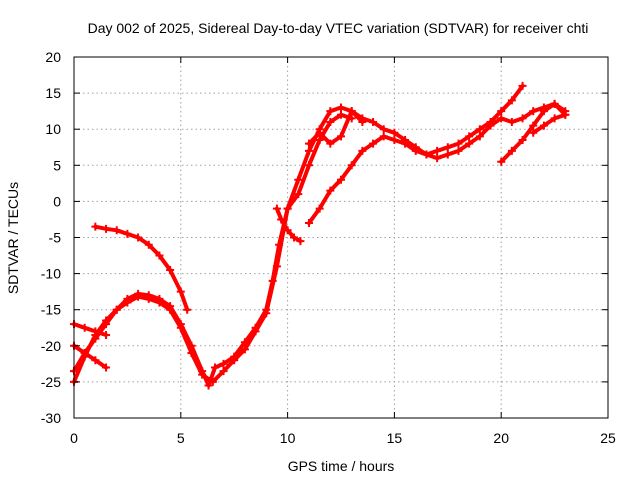 This screenshot has width=640, height=480. What do you see at coordinates (57, 165) in the screenshot?
I see `y-tick-label: 5` at bounding box center [57, 165].